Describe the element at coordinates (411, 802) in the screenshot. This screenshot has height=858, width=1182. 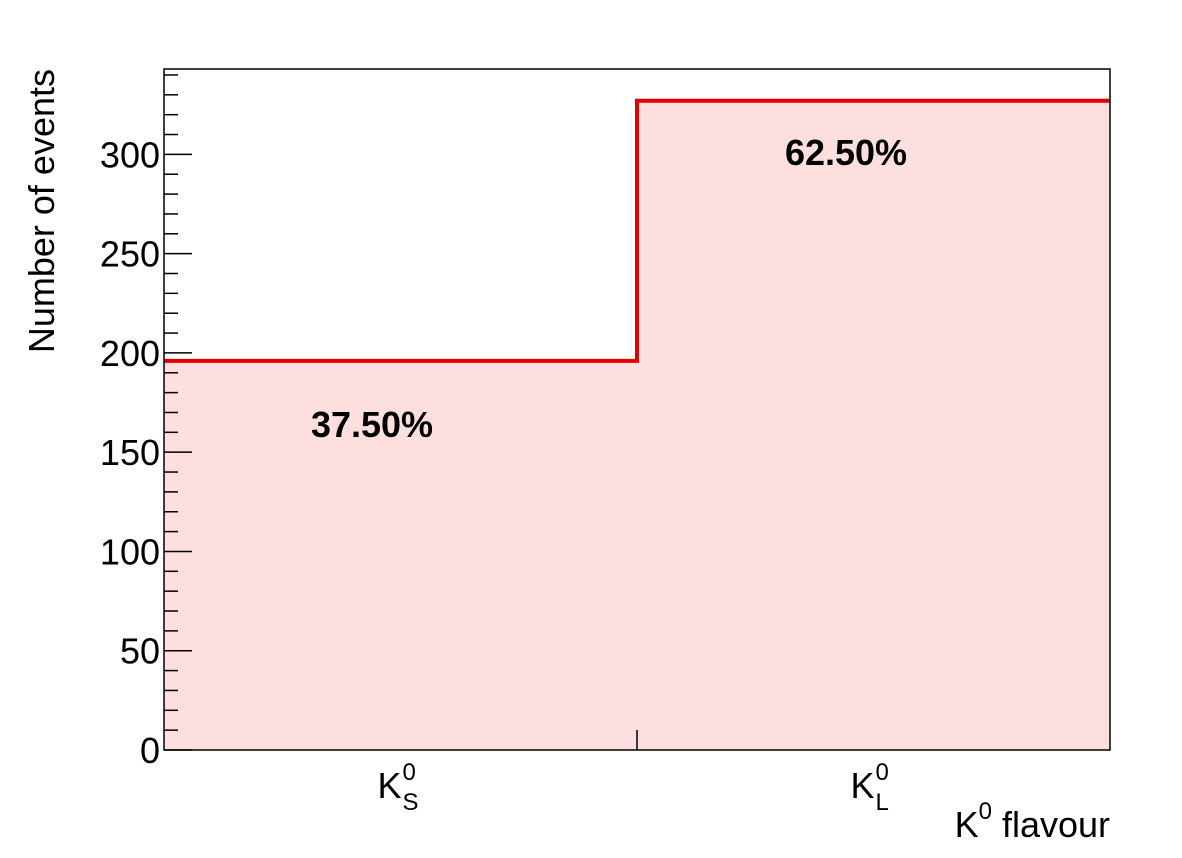
I see `x-tick-label-sub-0: S` at that location.